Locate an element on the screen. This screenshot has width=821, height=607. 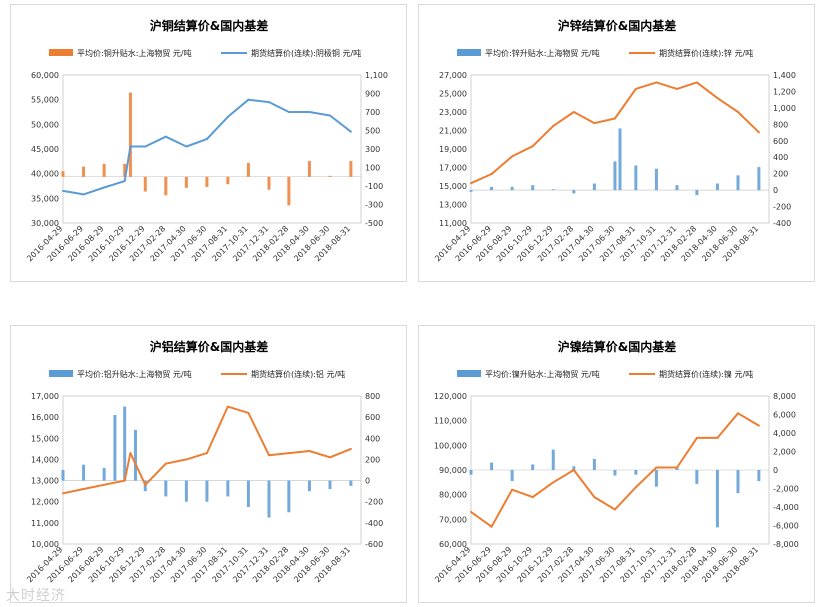
y-right-tick-label: 500 is located at coordinates (372, 131).